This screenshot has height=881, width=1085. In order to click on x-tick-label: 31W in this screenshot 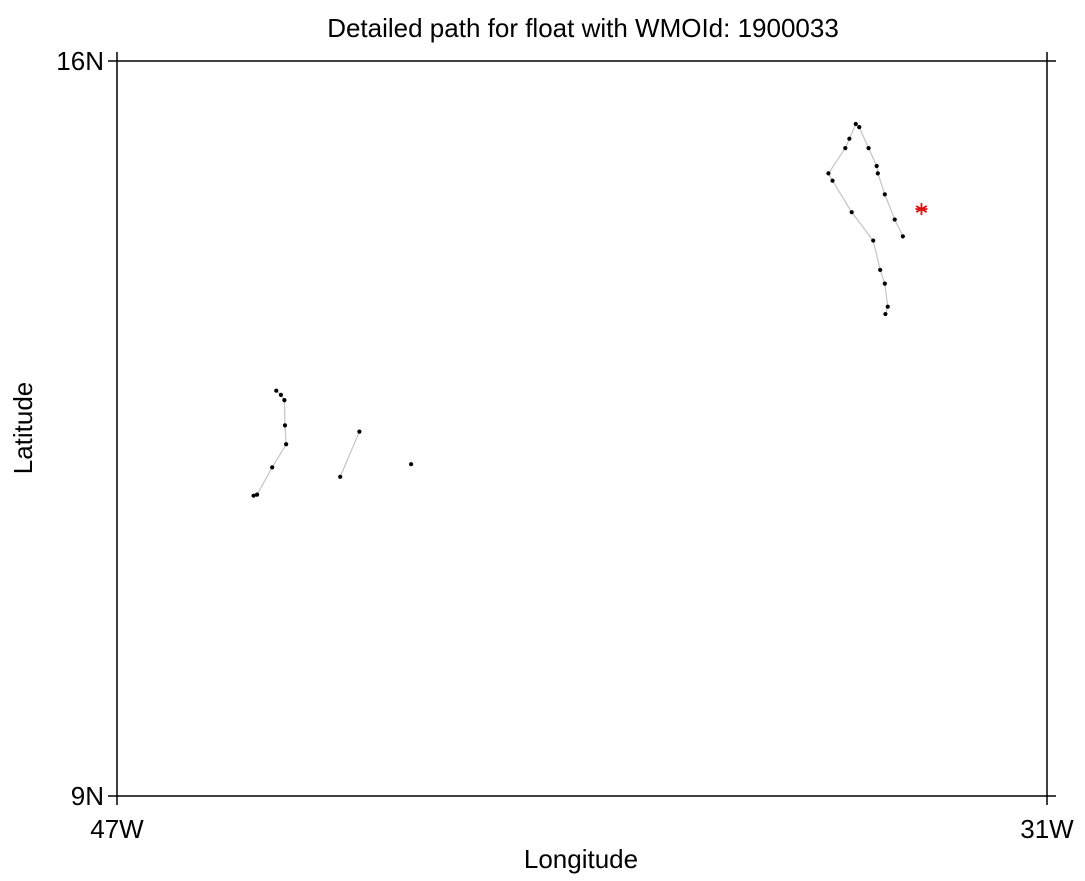, I will do `click(1047, 829)`.